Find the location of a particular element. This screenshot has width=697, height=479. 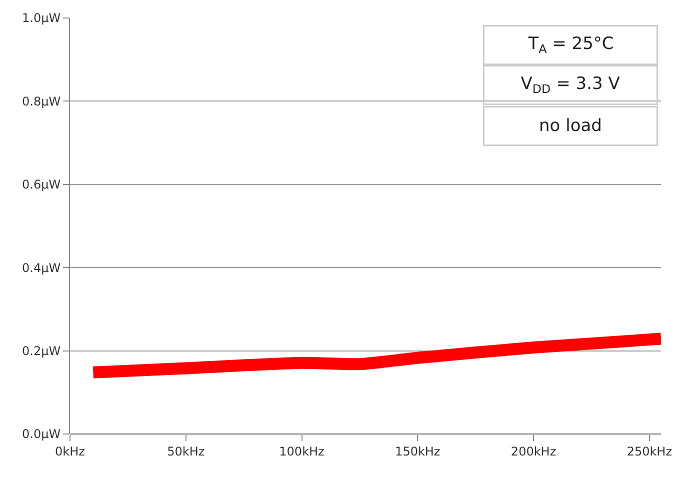

y-tick-label: 1.0µW is located at coordinates (41, 18).